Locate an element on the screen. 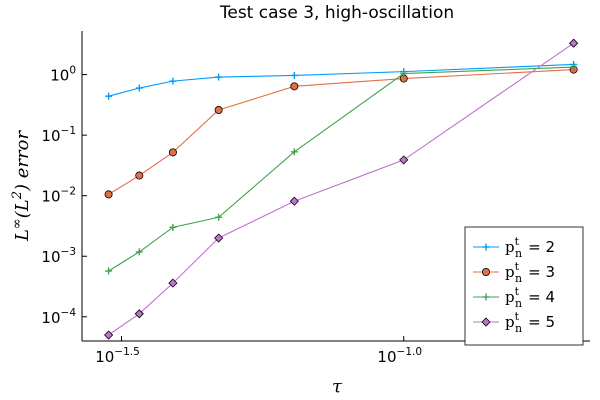  legend-label: pt n = 3 is located at coordinates (530, 272).